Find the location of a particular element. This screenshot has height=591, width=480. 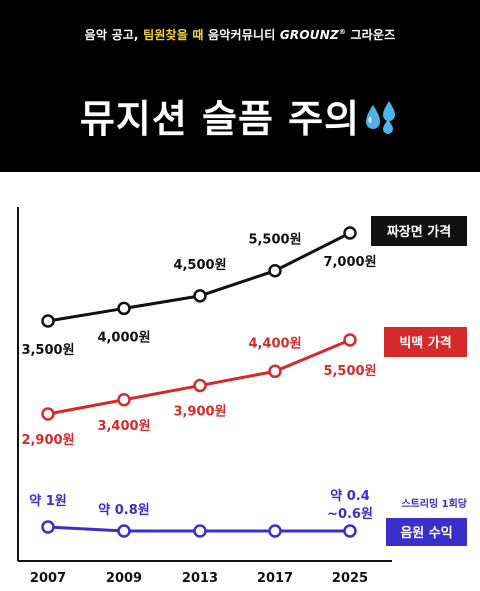

streaming-point-2009 is located at coordinates (124, 531).